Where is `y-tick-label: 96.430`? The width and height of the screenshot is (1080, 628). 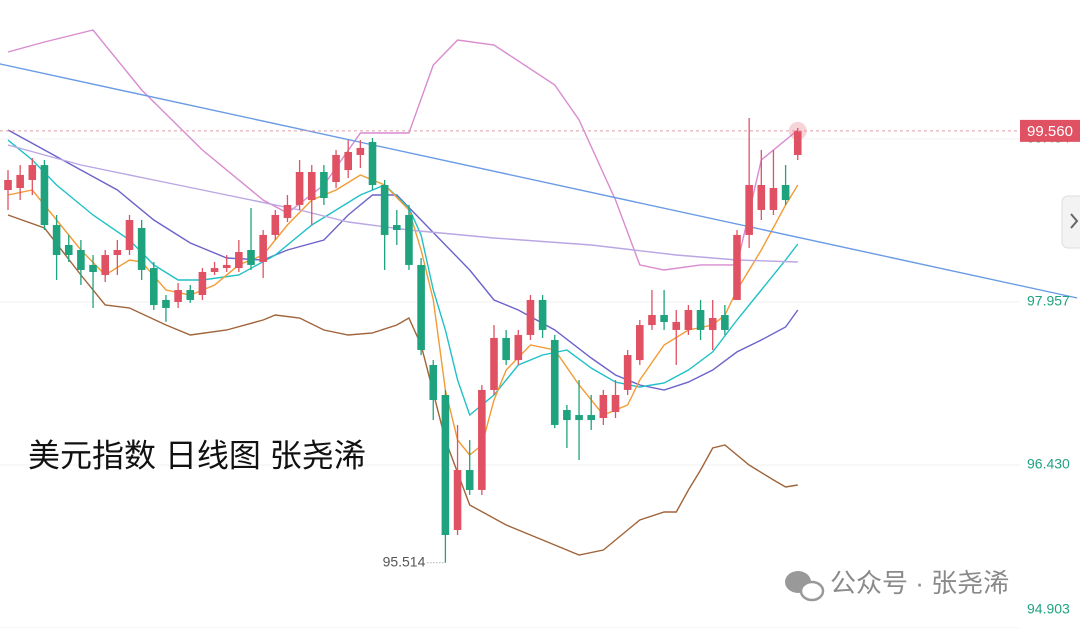 y-tick-label: 96.430 is located at coordinates (1048, 464).